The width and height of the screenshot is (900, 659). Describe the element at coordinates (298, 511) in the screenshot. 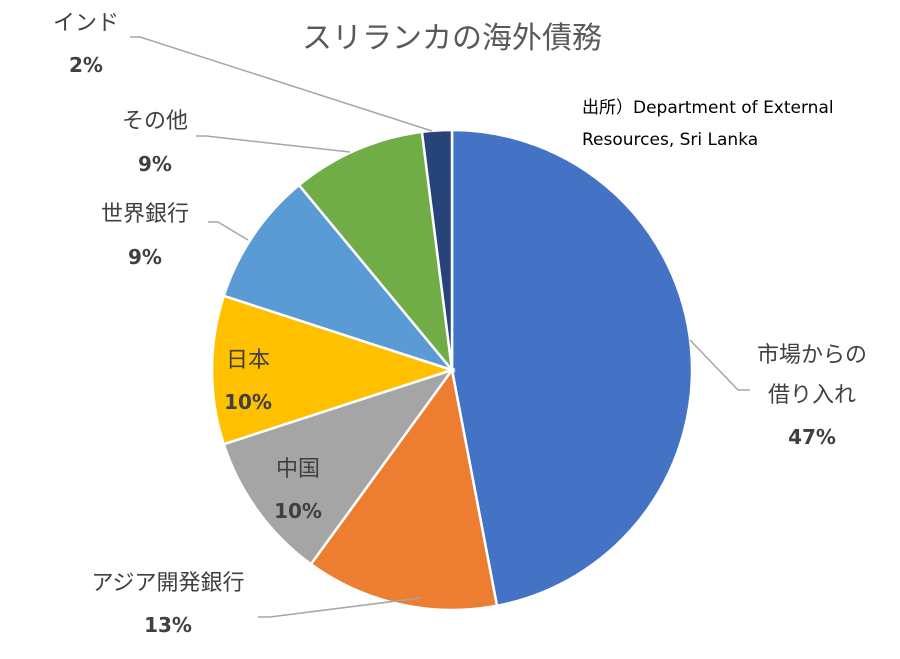

I see `slice-value-2: 10%` at that location.